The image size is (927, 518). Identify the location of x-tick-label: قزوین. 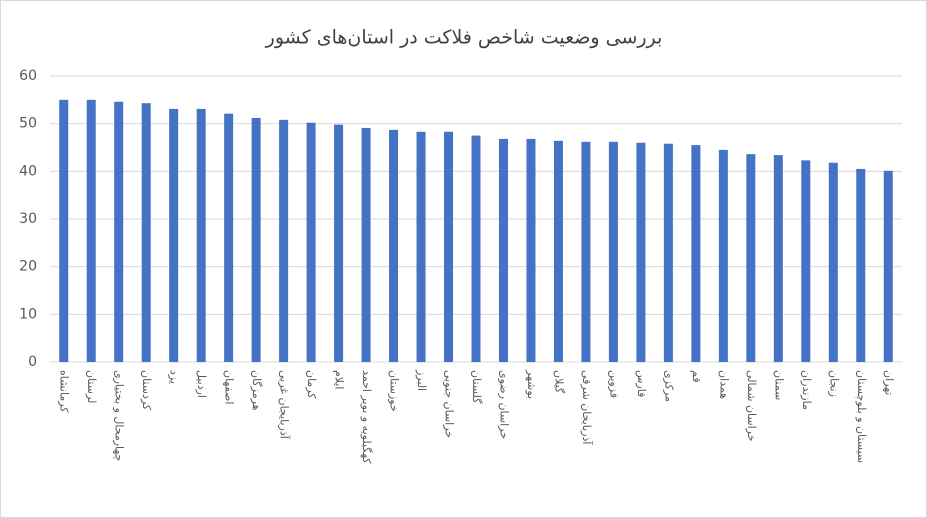
(613, 384).